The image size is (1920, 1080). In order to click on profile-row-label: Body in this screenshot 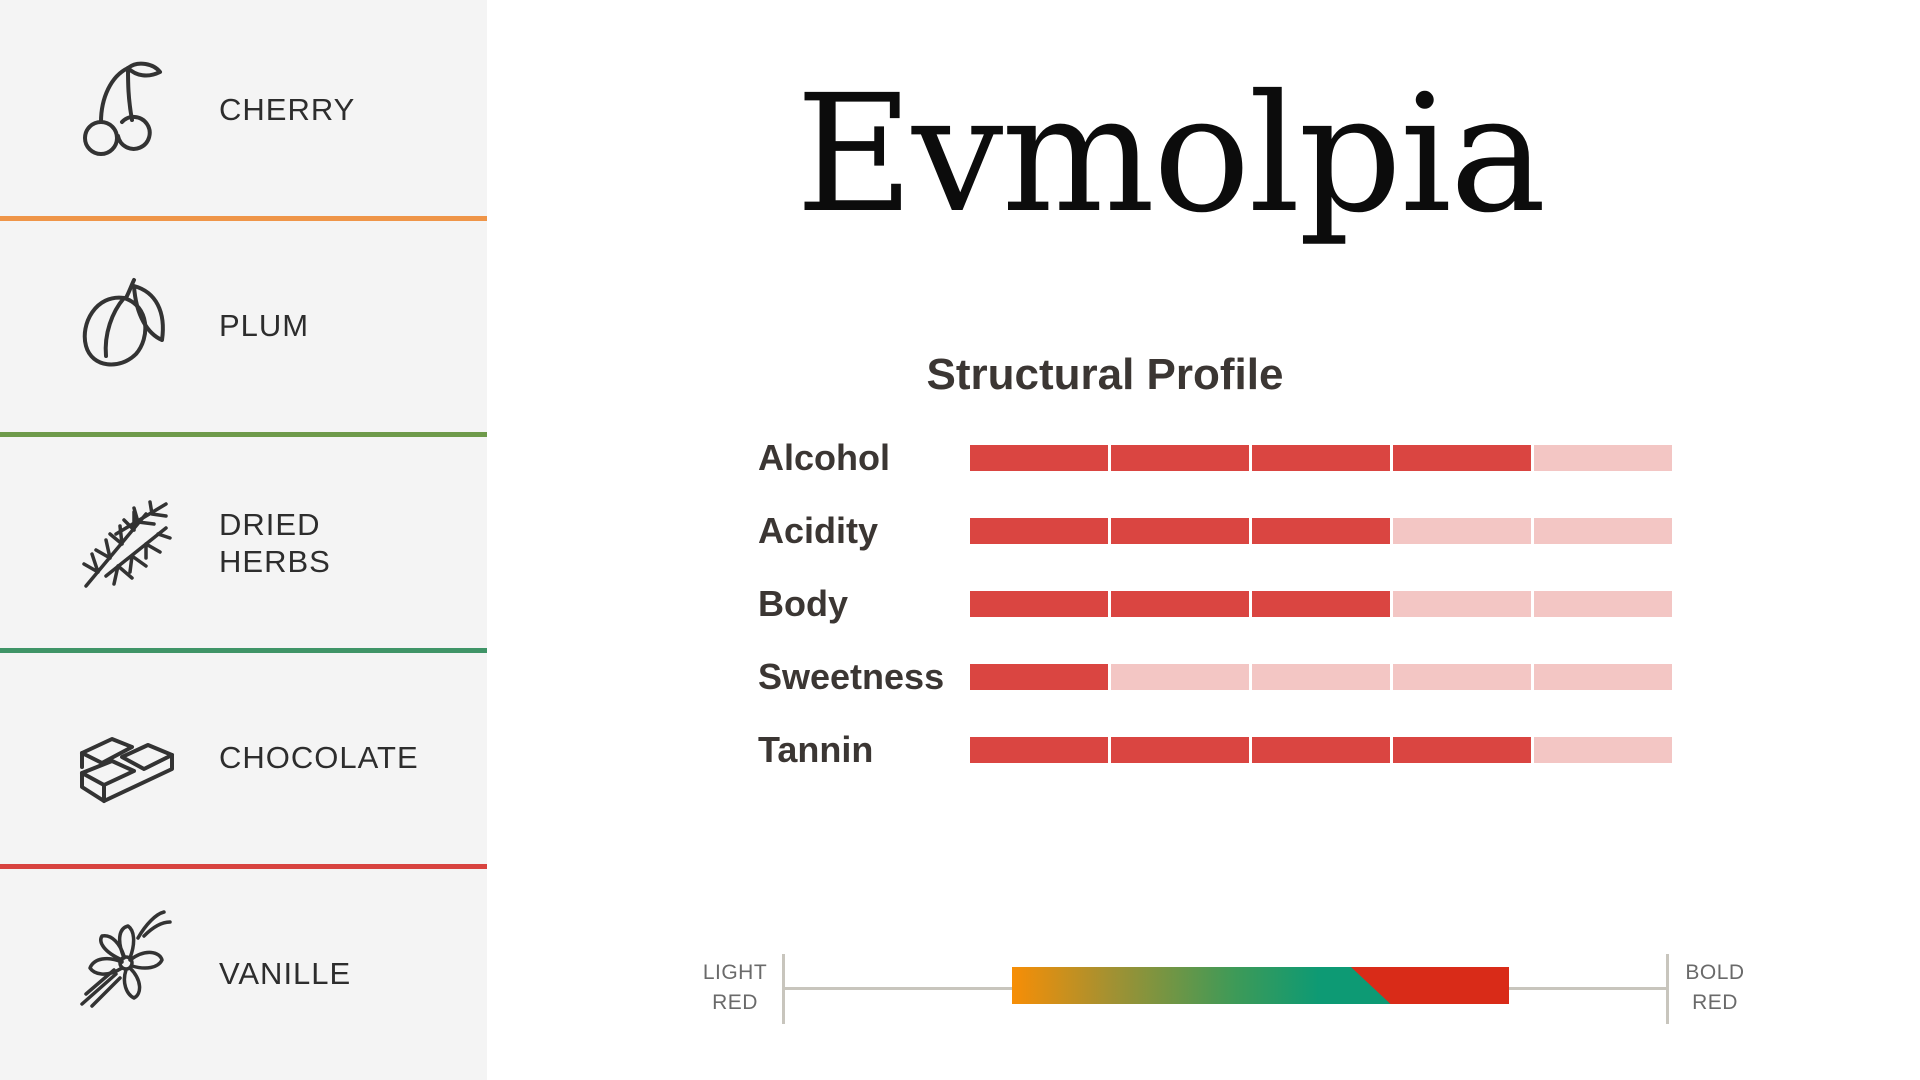, I will do `click(803, 603)`.